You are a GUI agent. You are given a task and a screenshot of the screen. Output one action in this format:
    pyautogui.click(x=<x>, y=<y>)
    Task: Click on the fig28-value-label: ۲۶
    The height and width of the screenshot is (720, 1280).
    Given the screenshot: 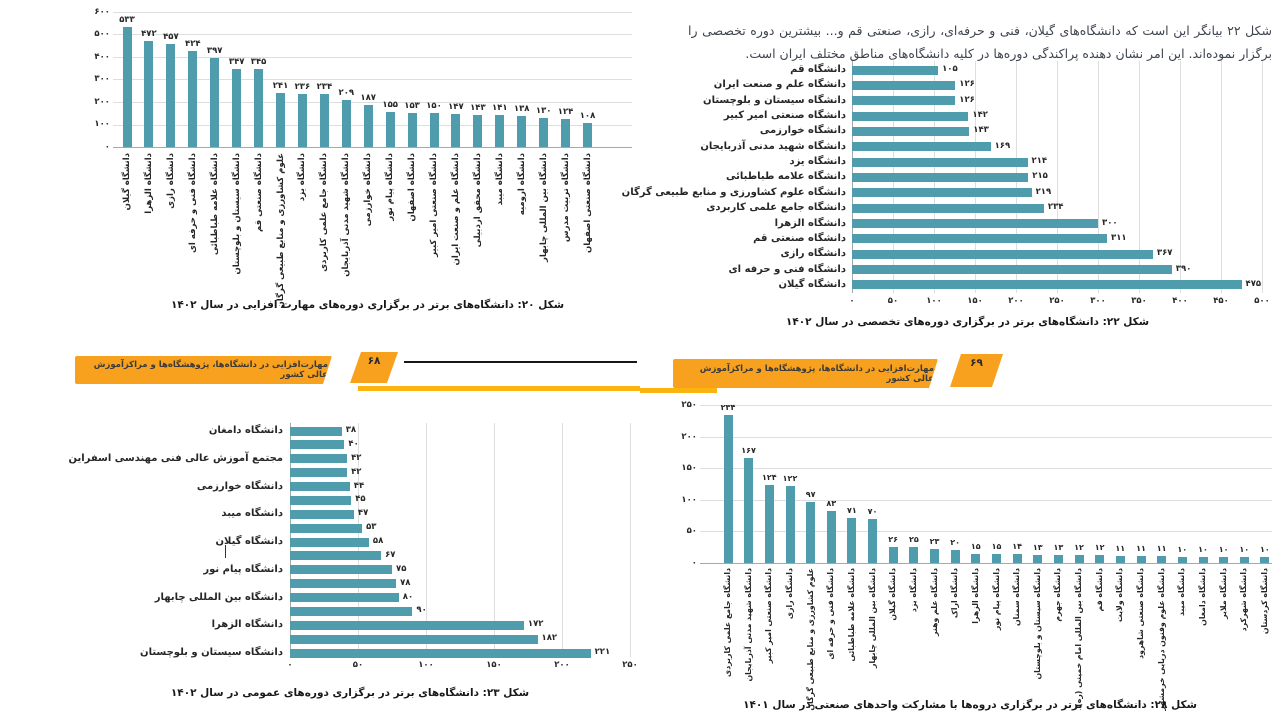 What is the action you would take?
    pyautogui.click(x=893, y=539)
    